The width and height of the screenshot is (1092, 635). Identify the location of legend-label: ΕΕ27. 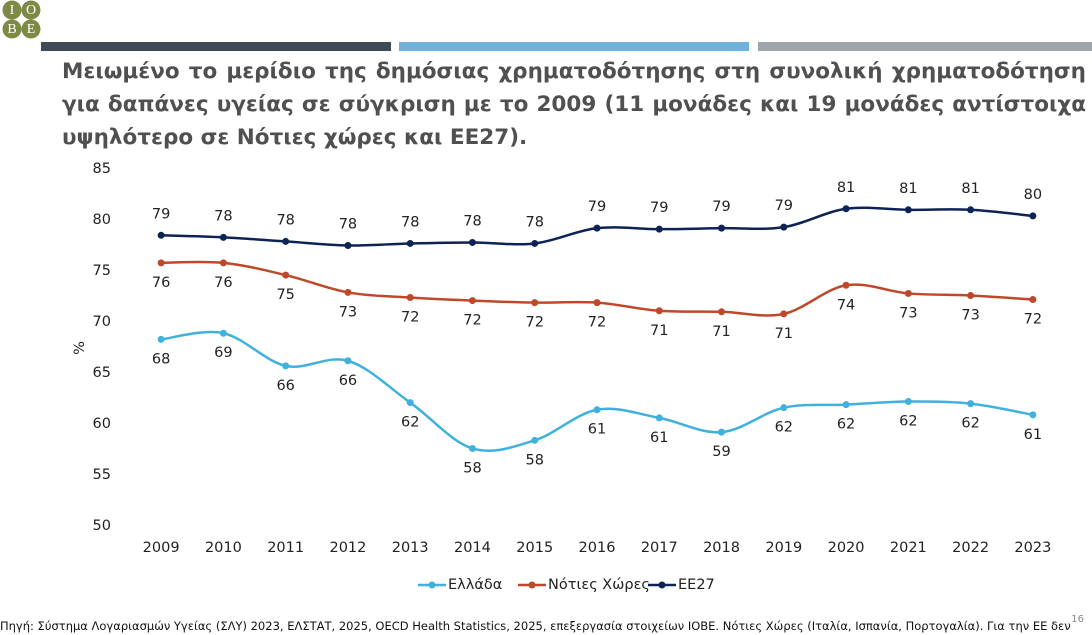
(696, 585).